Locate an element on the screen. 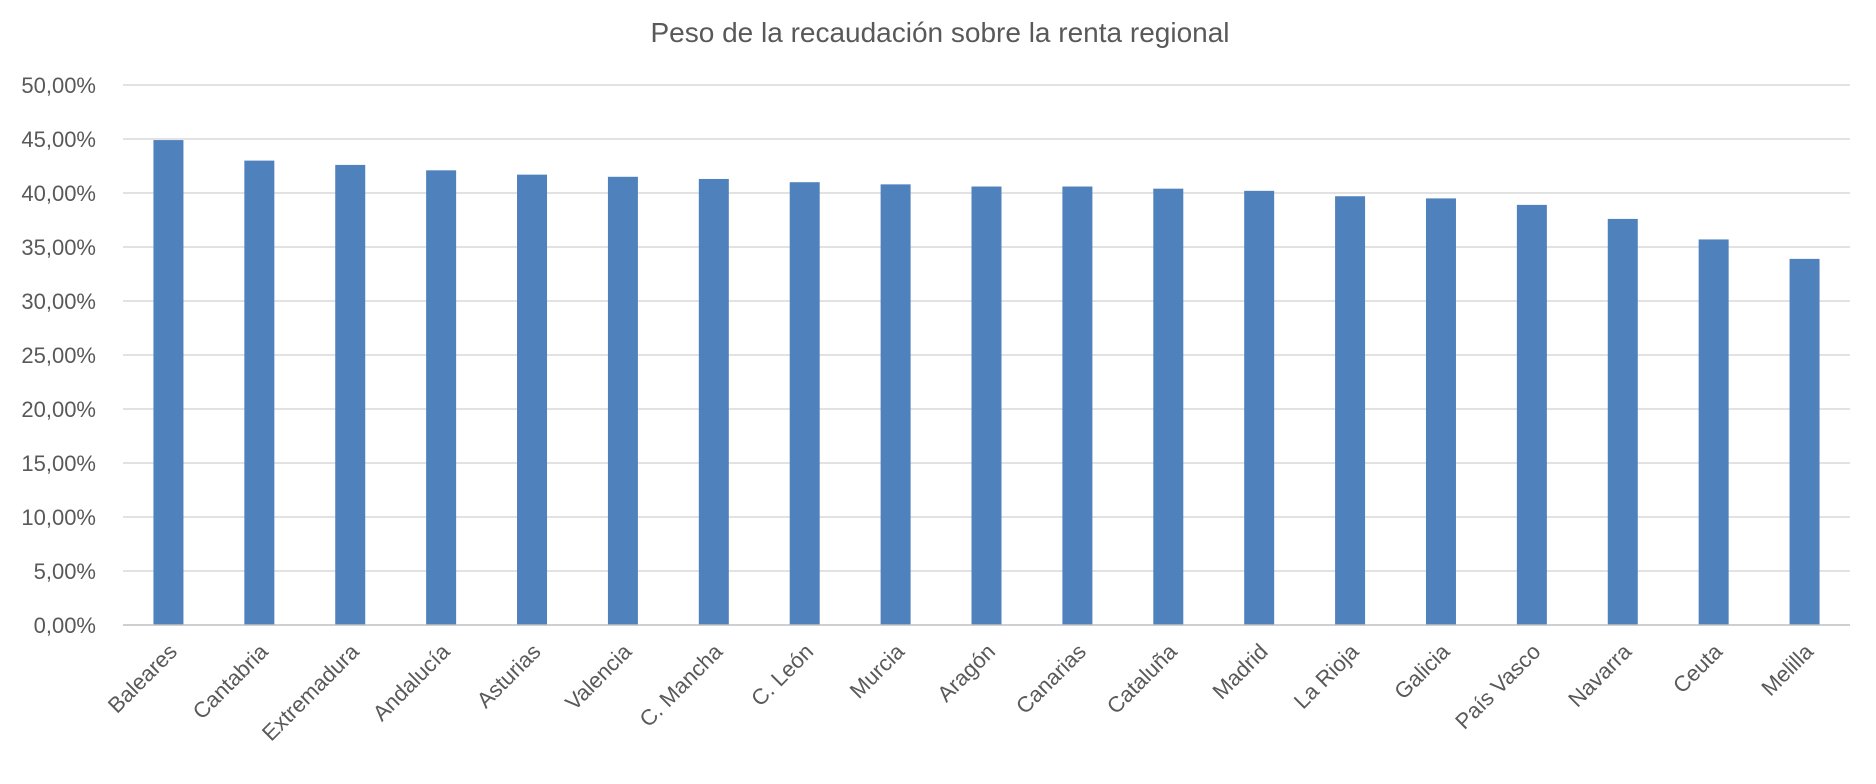  y-tick-label: 25,00% is located at coordinates (58, 355).